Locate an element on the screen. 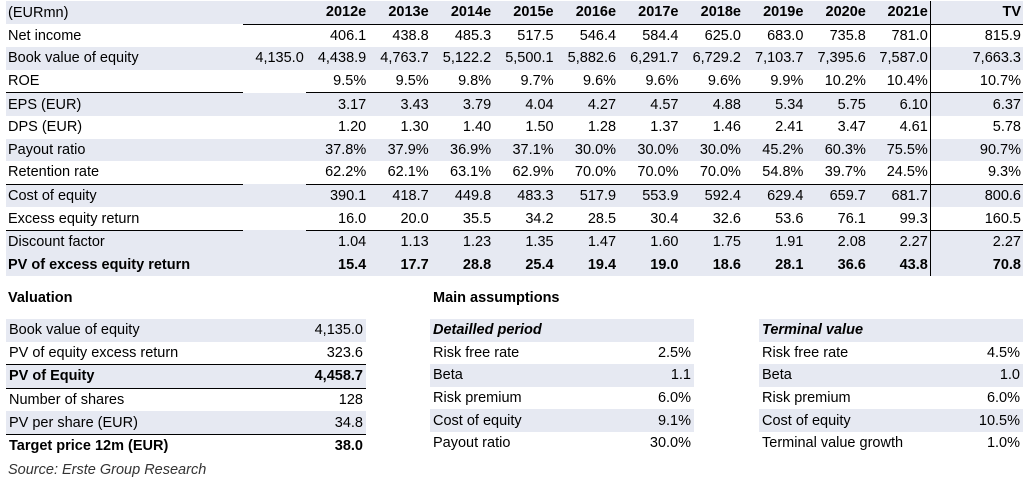  assumption-value: 9.1% is located at coordinates (657, 420).